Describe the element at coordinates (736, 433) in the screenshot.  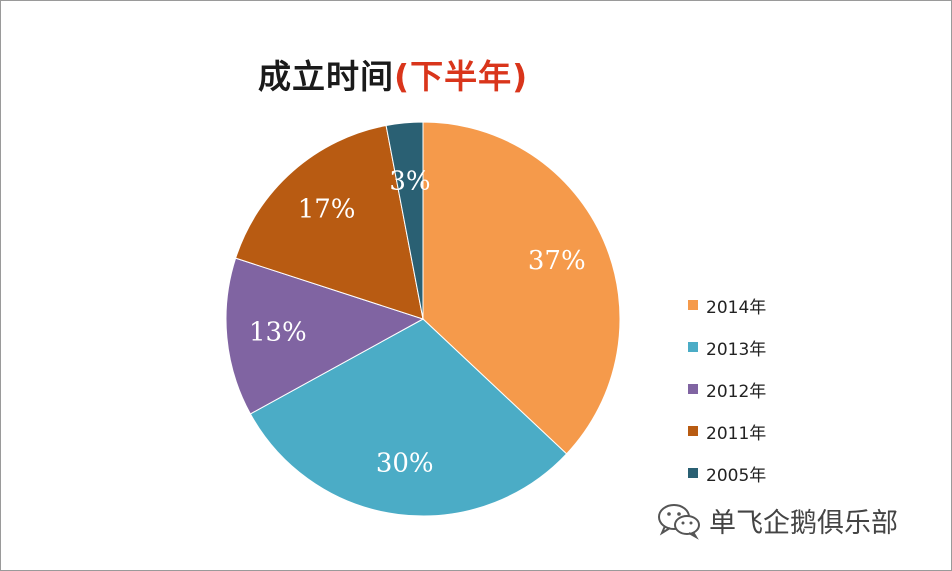
I see `legend-label: 2011年` at that location.